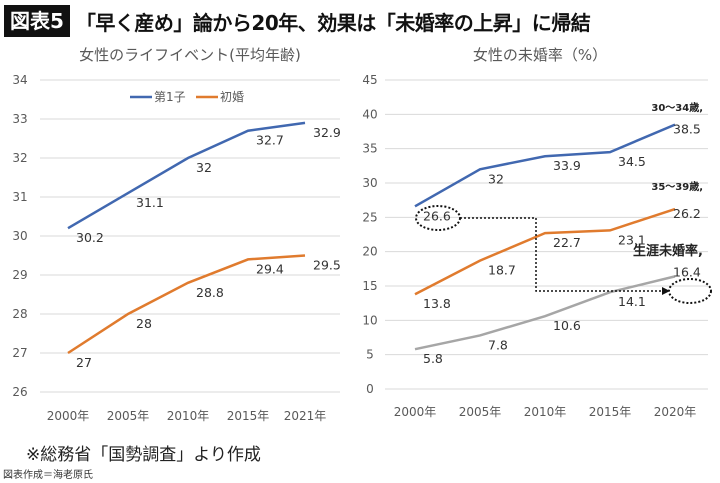 This screenshot has width=720, height=483. What do you see at coordinates (19, 275) in the screenshot?
I see `y-tick-label: 29` at bounding box center [19, 275].